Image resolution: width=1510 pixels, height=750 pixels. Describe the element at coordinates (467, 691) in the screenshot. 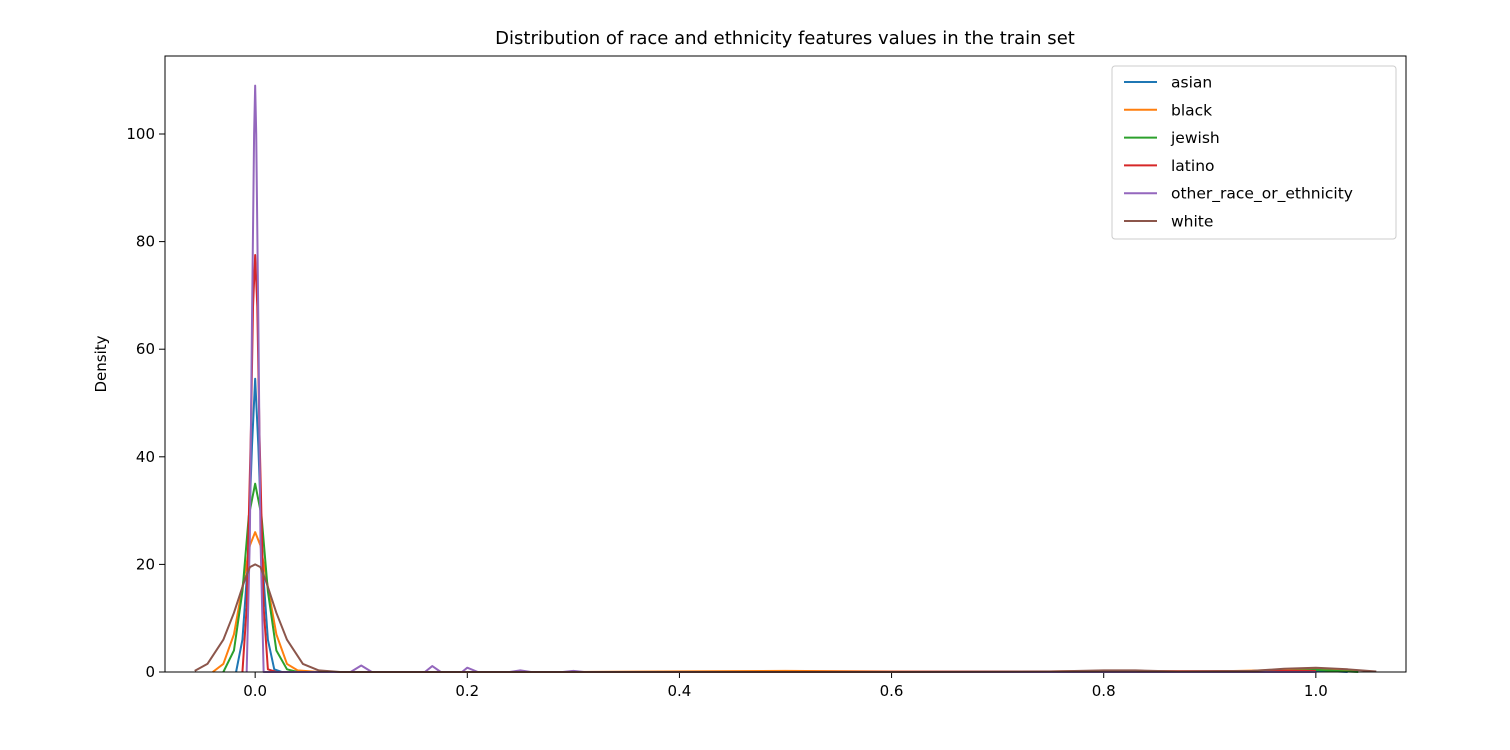

I see `x-tick-label: 0.2` at that location.